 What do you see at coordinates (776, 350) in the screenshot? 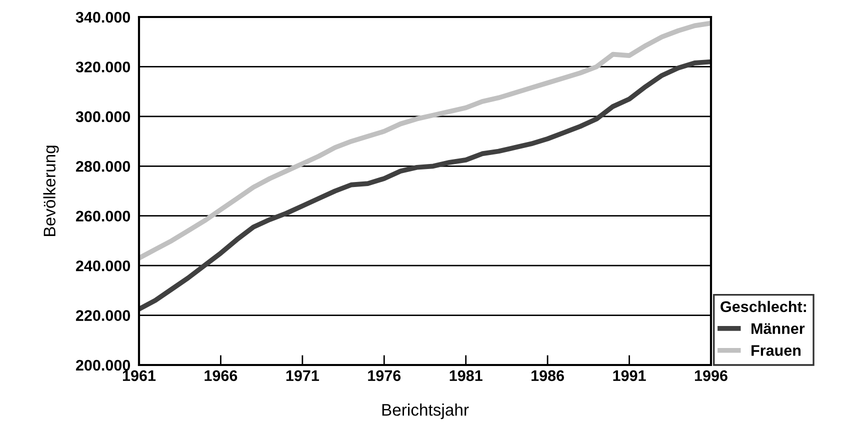
I see `legend-label: Frauen` at bounding box center [776, 350].